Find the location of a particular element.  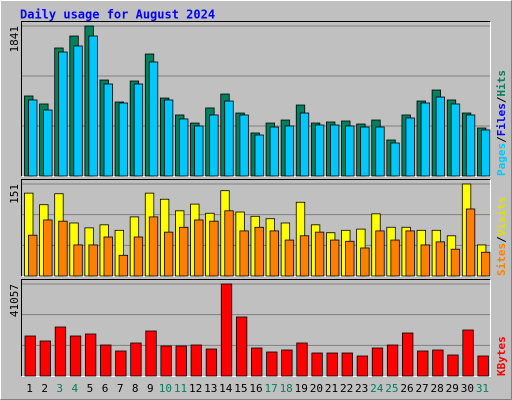

y-axis-label: Pages/Files/Hits is located at coordinates (501, 123).